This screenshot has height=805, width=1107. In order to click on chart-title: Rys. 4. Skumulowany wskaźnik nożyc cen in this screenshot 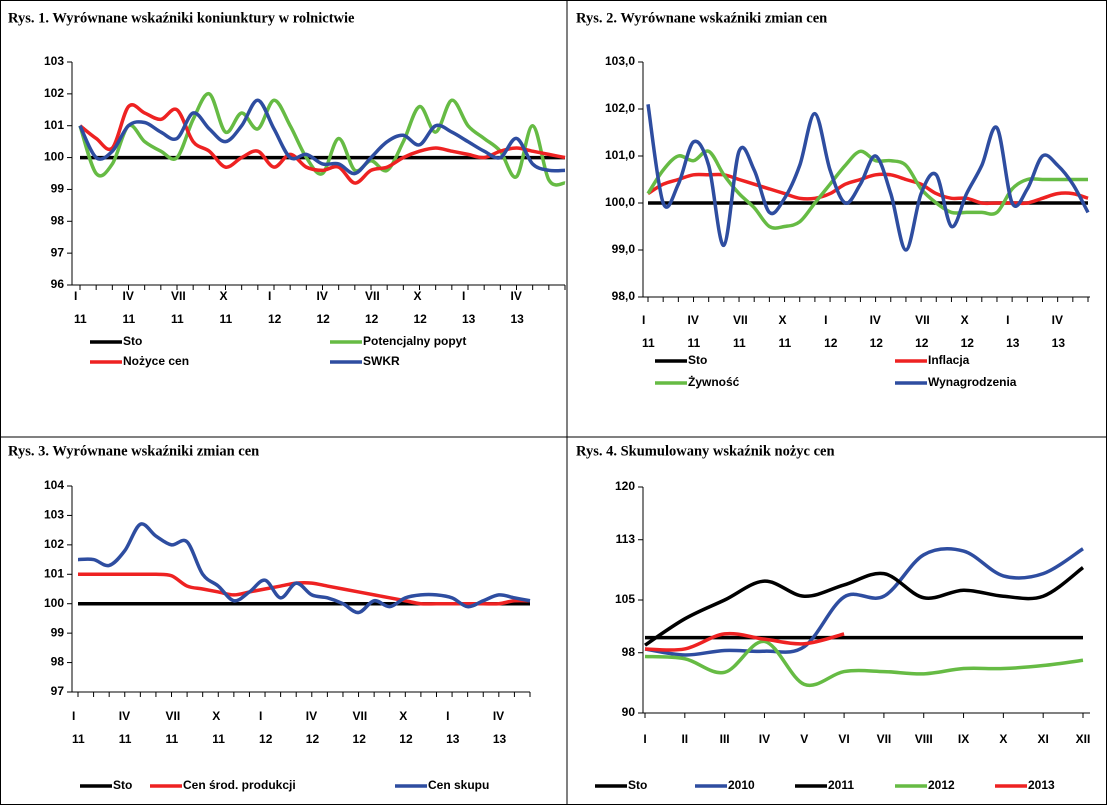, I will do `click(705, 451)`.